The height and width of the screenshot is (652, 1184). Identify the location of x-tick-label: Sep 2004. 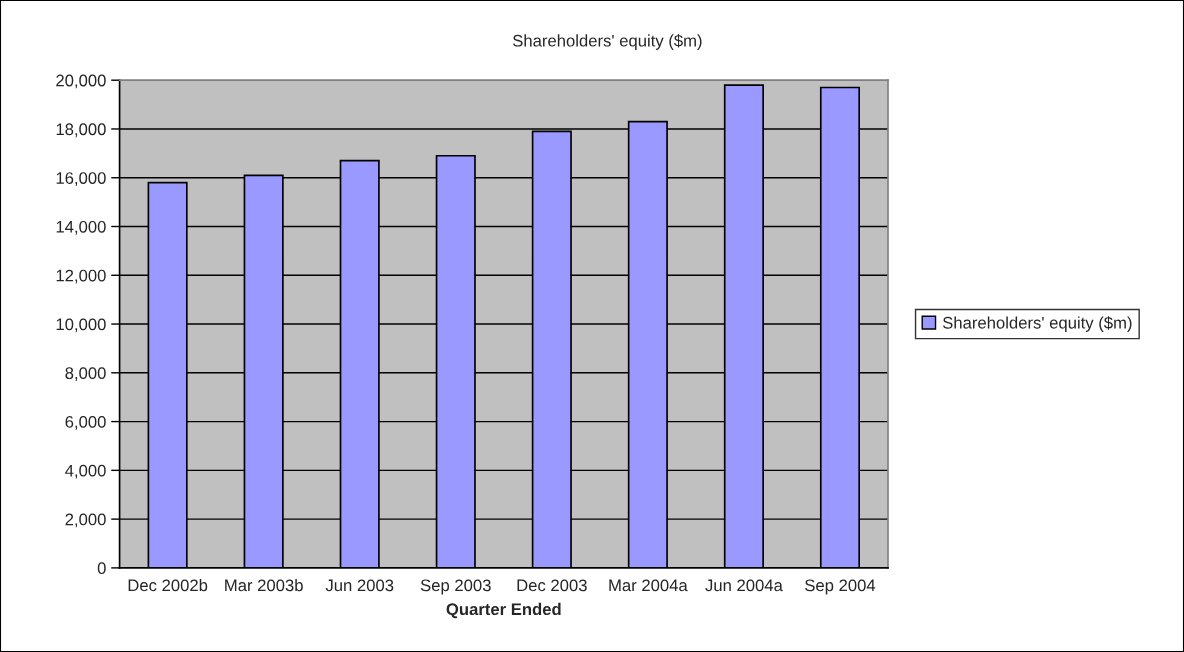
(840, 587).